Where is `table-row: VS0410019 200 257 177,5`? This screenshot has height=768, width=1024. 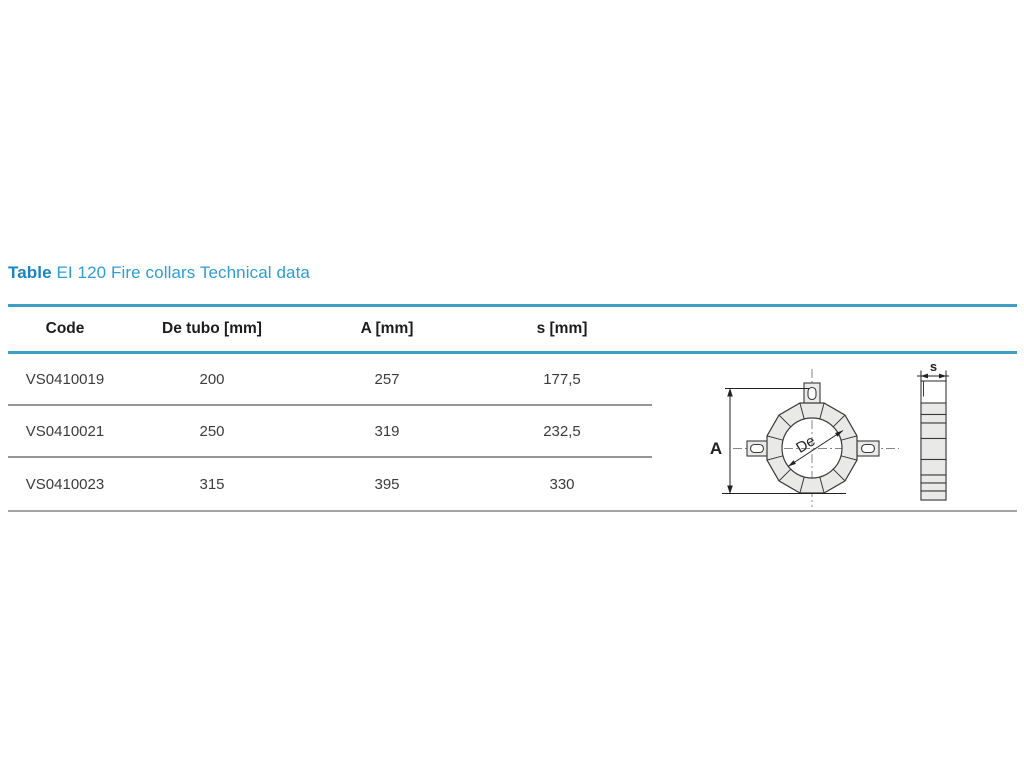 table-row: VS0410019 200 257 177,5 is located at coordinates (330, 380).